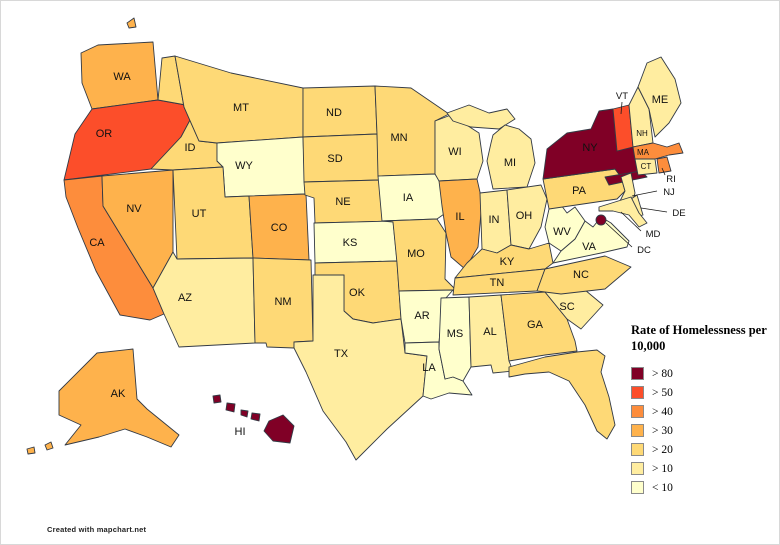  I want to click on state-label-nj: NJ, so click(669, 192).